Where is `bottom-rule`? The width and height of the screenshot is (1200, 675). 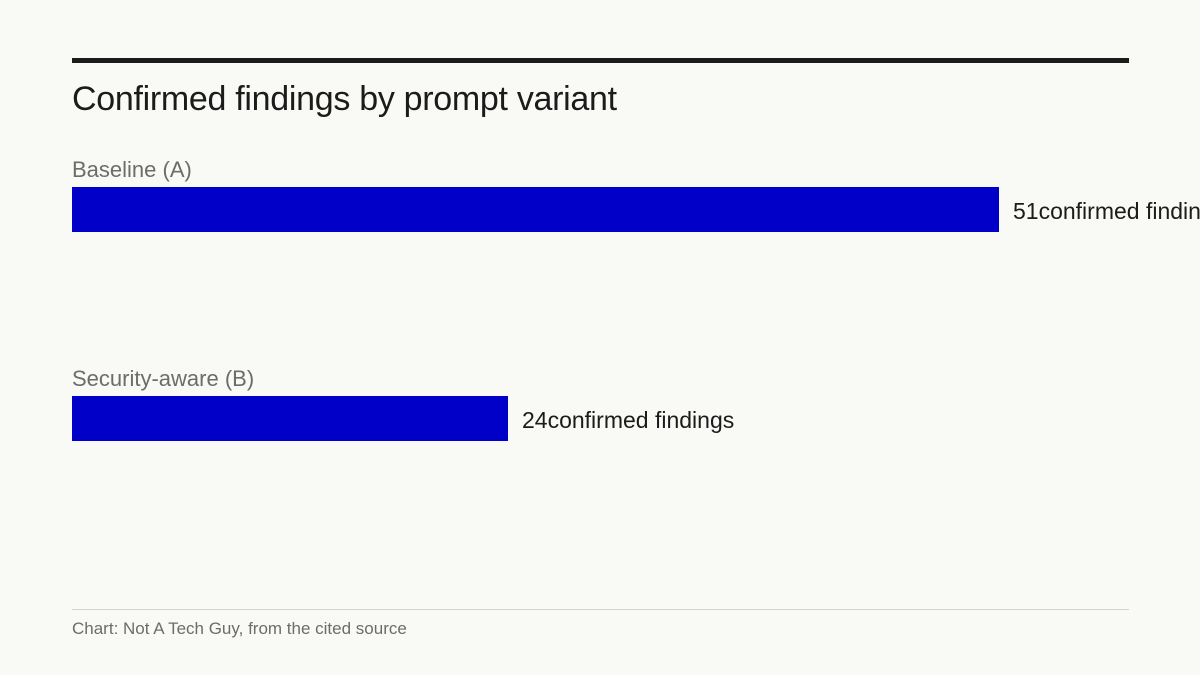
bottom-rule is located at coordinates (600, 609).